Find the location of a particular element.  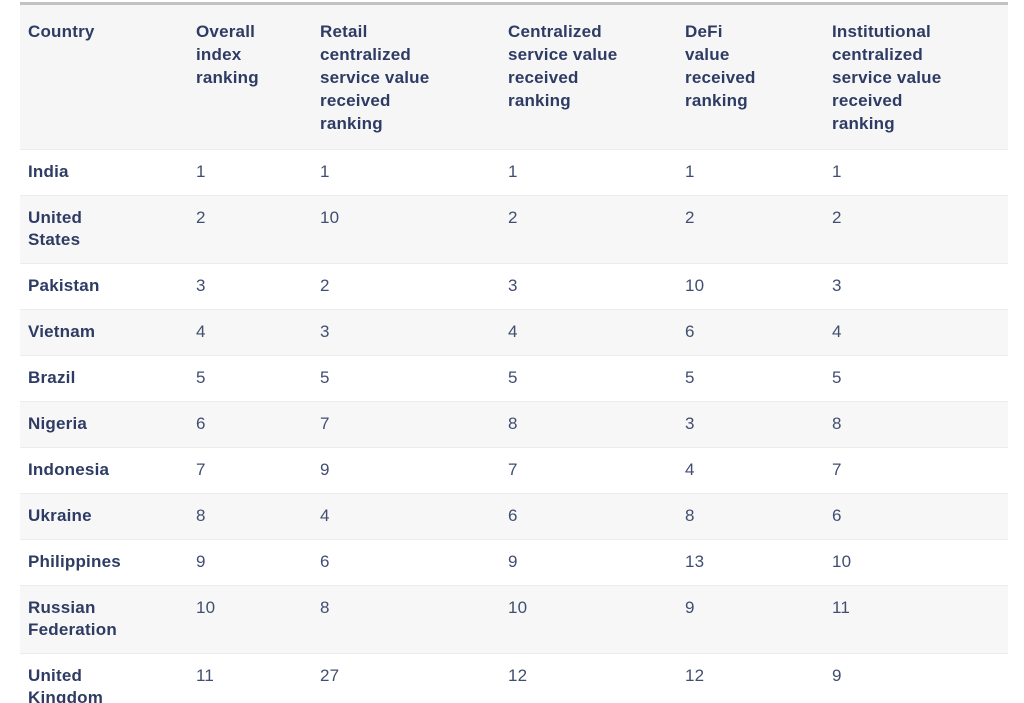

defi-cell: 6 is located at coordinates (750, 332).